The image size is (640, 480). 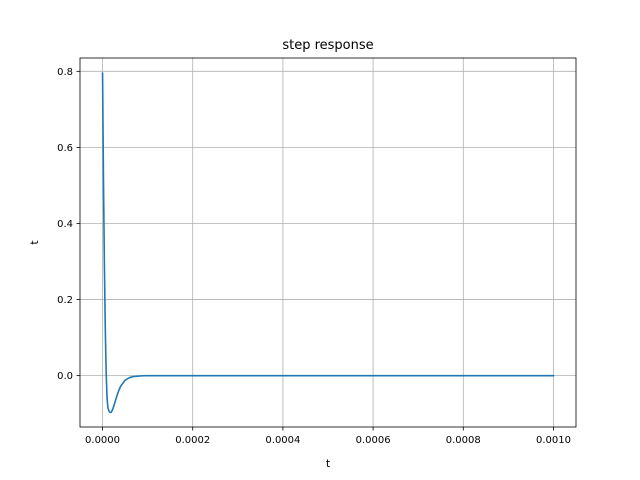 I want to click on x-tick-label: 0.0002, so click(x=192, y=440).